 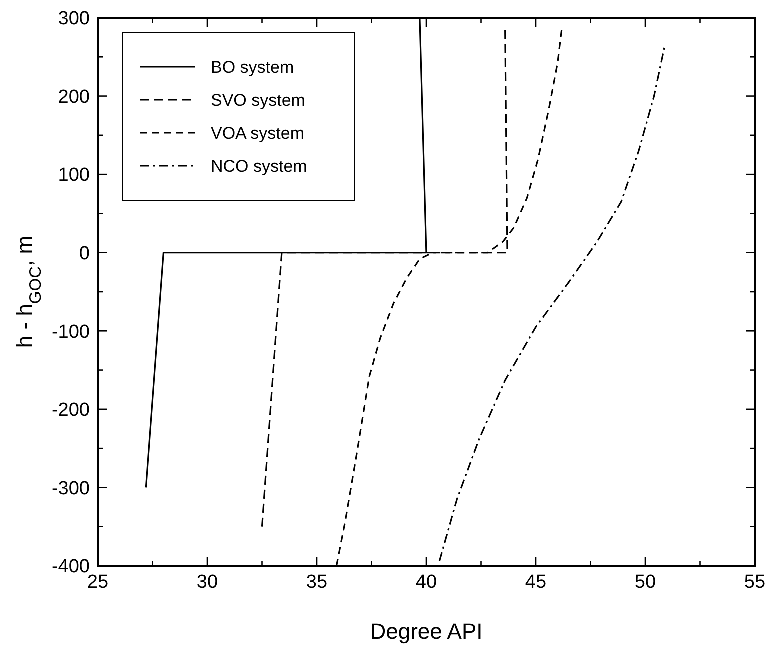 I want to click on y-tick-label: 0, so click(x=84, y=254).